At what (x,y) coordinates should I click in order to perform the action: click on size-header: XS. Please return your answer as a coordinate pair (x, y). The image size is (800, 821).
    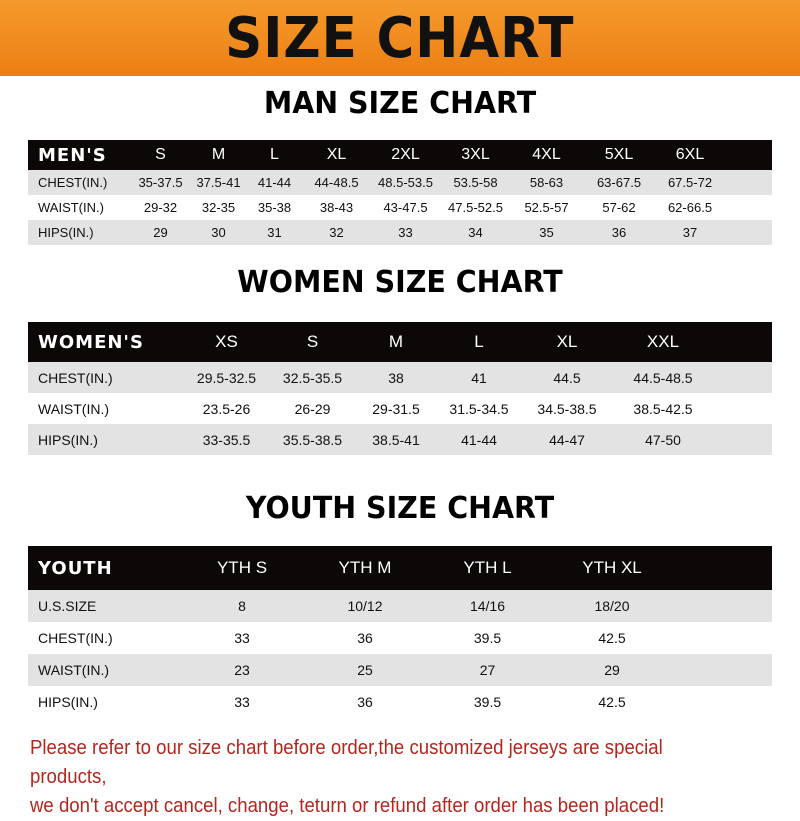
    Looking at the image, I should click on (226, 341).